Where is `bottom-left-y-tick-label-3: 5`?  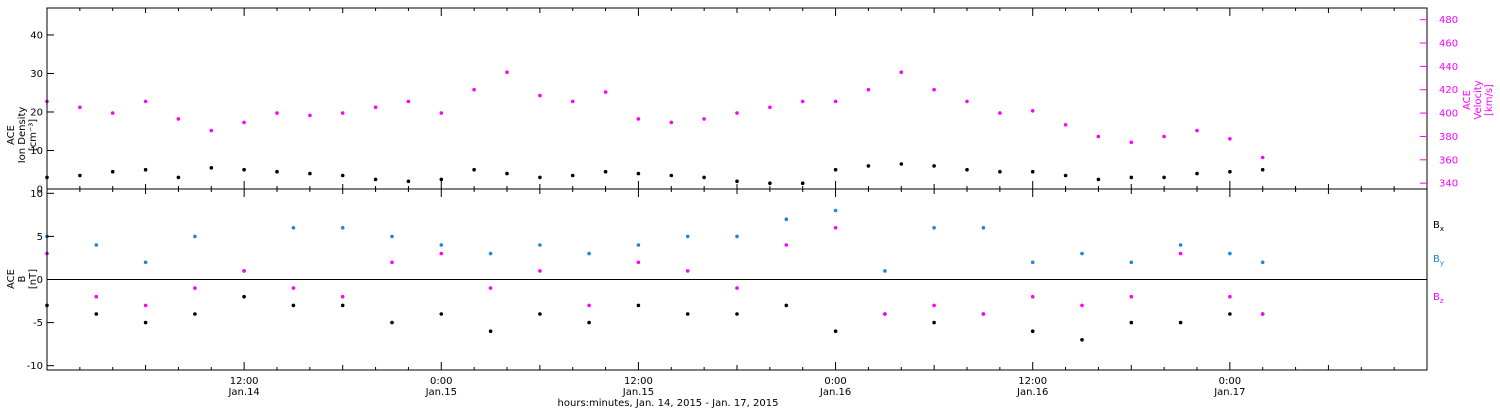 bottom-left-y-tick-label-3: 5 is located at coordinates (40, 237).